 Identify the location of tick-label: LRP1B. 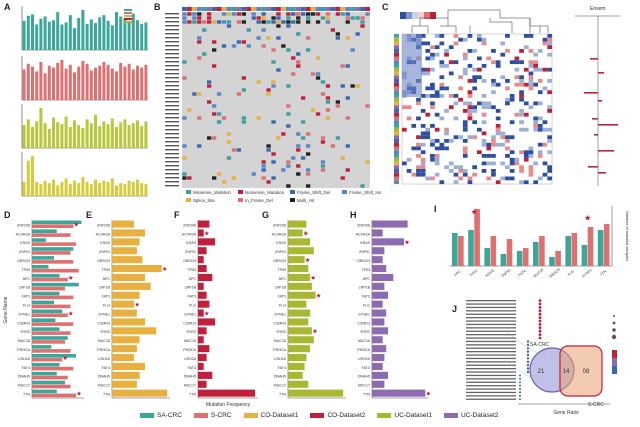
(281, 288).